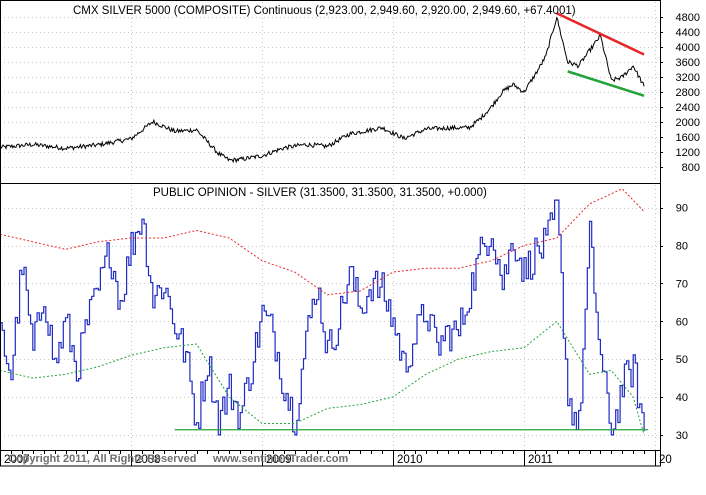  I want to click on website-note: www.sentimenTrader.com, so click(280, 459).